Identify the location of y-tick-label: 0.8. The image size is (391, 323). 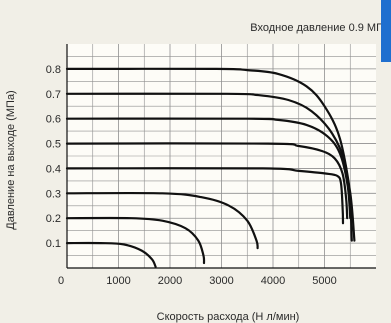
(53, 70).